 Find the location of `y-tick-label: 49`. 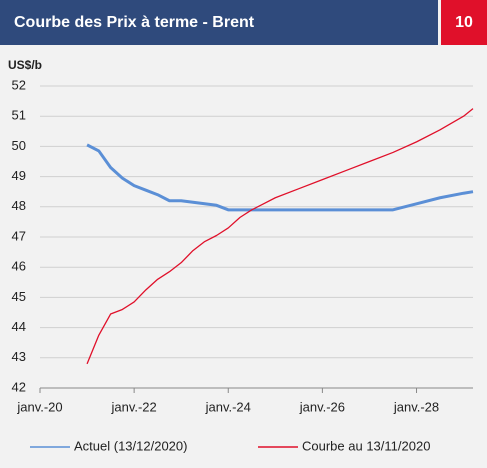

y-tick-label: 49 is located at coordinates (19, 175).